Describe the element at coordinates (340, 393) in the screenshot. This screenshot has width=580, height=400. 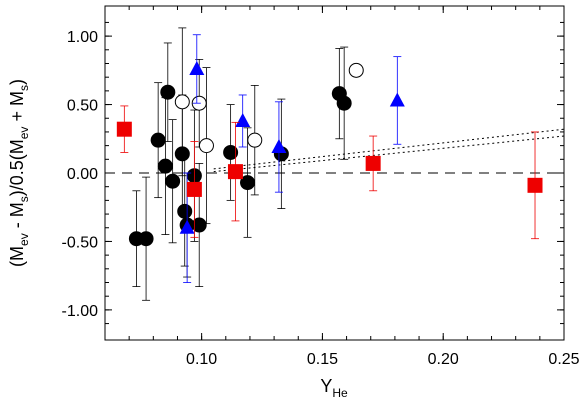
I see `x-axis-label-sub: He` at that location.